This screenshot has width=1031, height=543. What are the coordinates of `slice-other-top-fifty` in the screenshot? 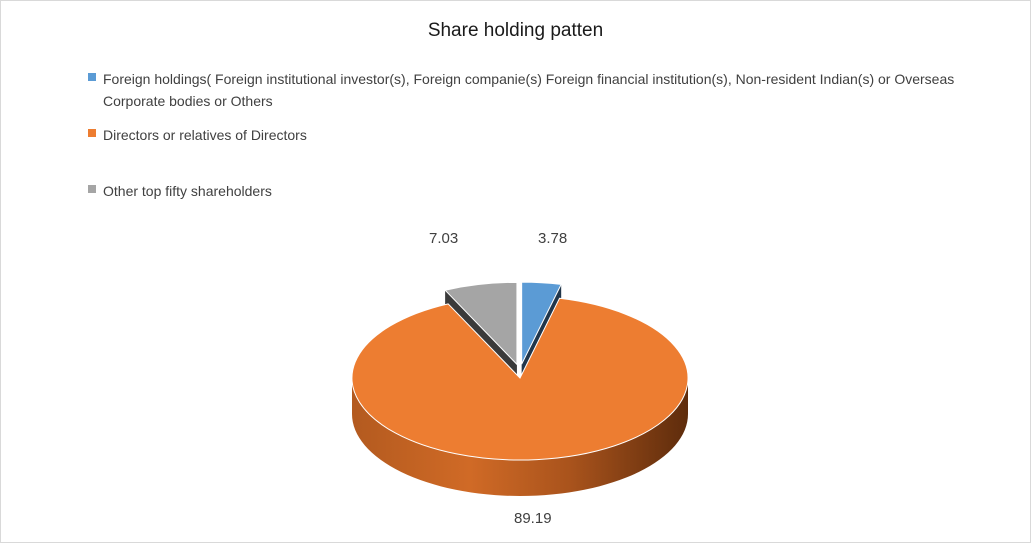 It's located at (481, 323).